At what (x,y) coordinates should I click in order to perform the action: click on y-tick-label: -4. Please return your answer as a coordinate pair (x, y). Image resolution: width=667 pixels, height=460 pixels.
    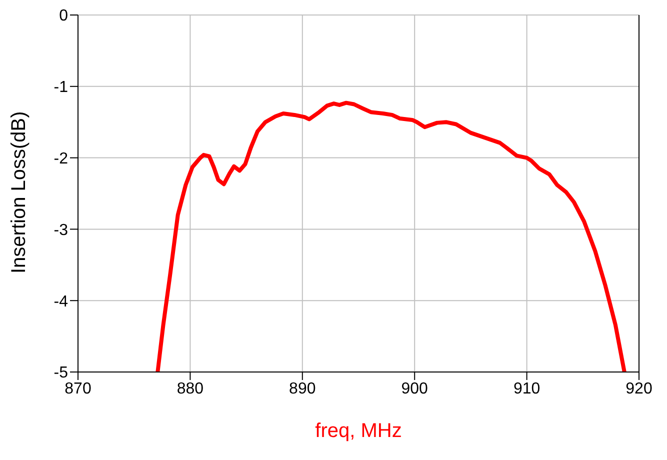
    Looking at the image, I should click on (61, 301).